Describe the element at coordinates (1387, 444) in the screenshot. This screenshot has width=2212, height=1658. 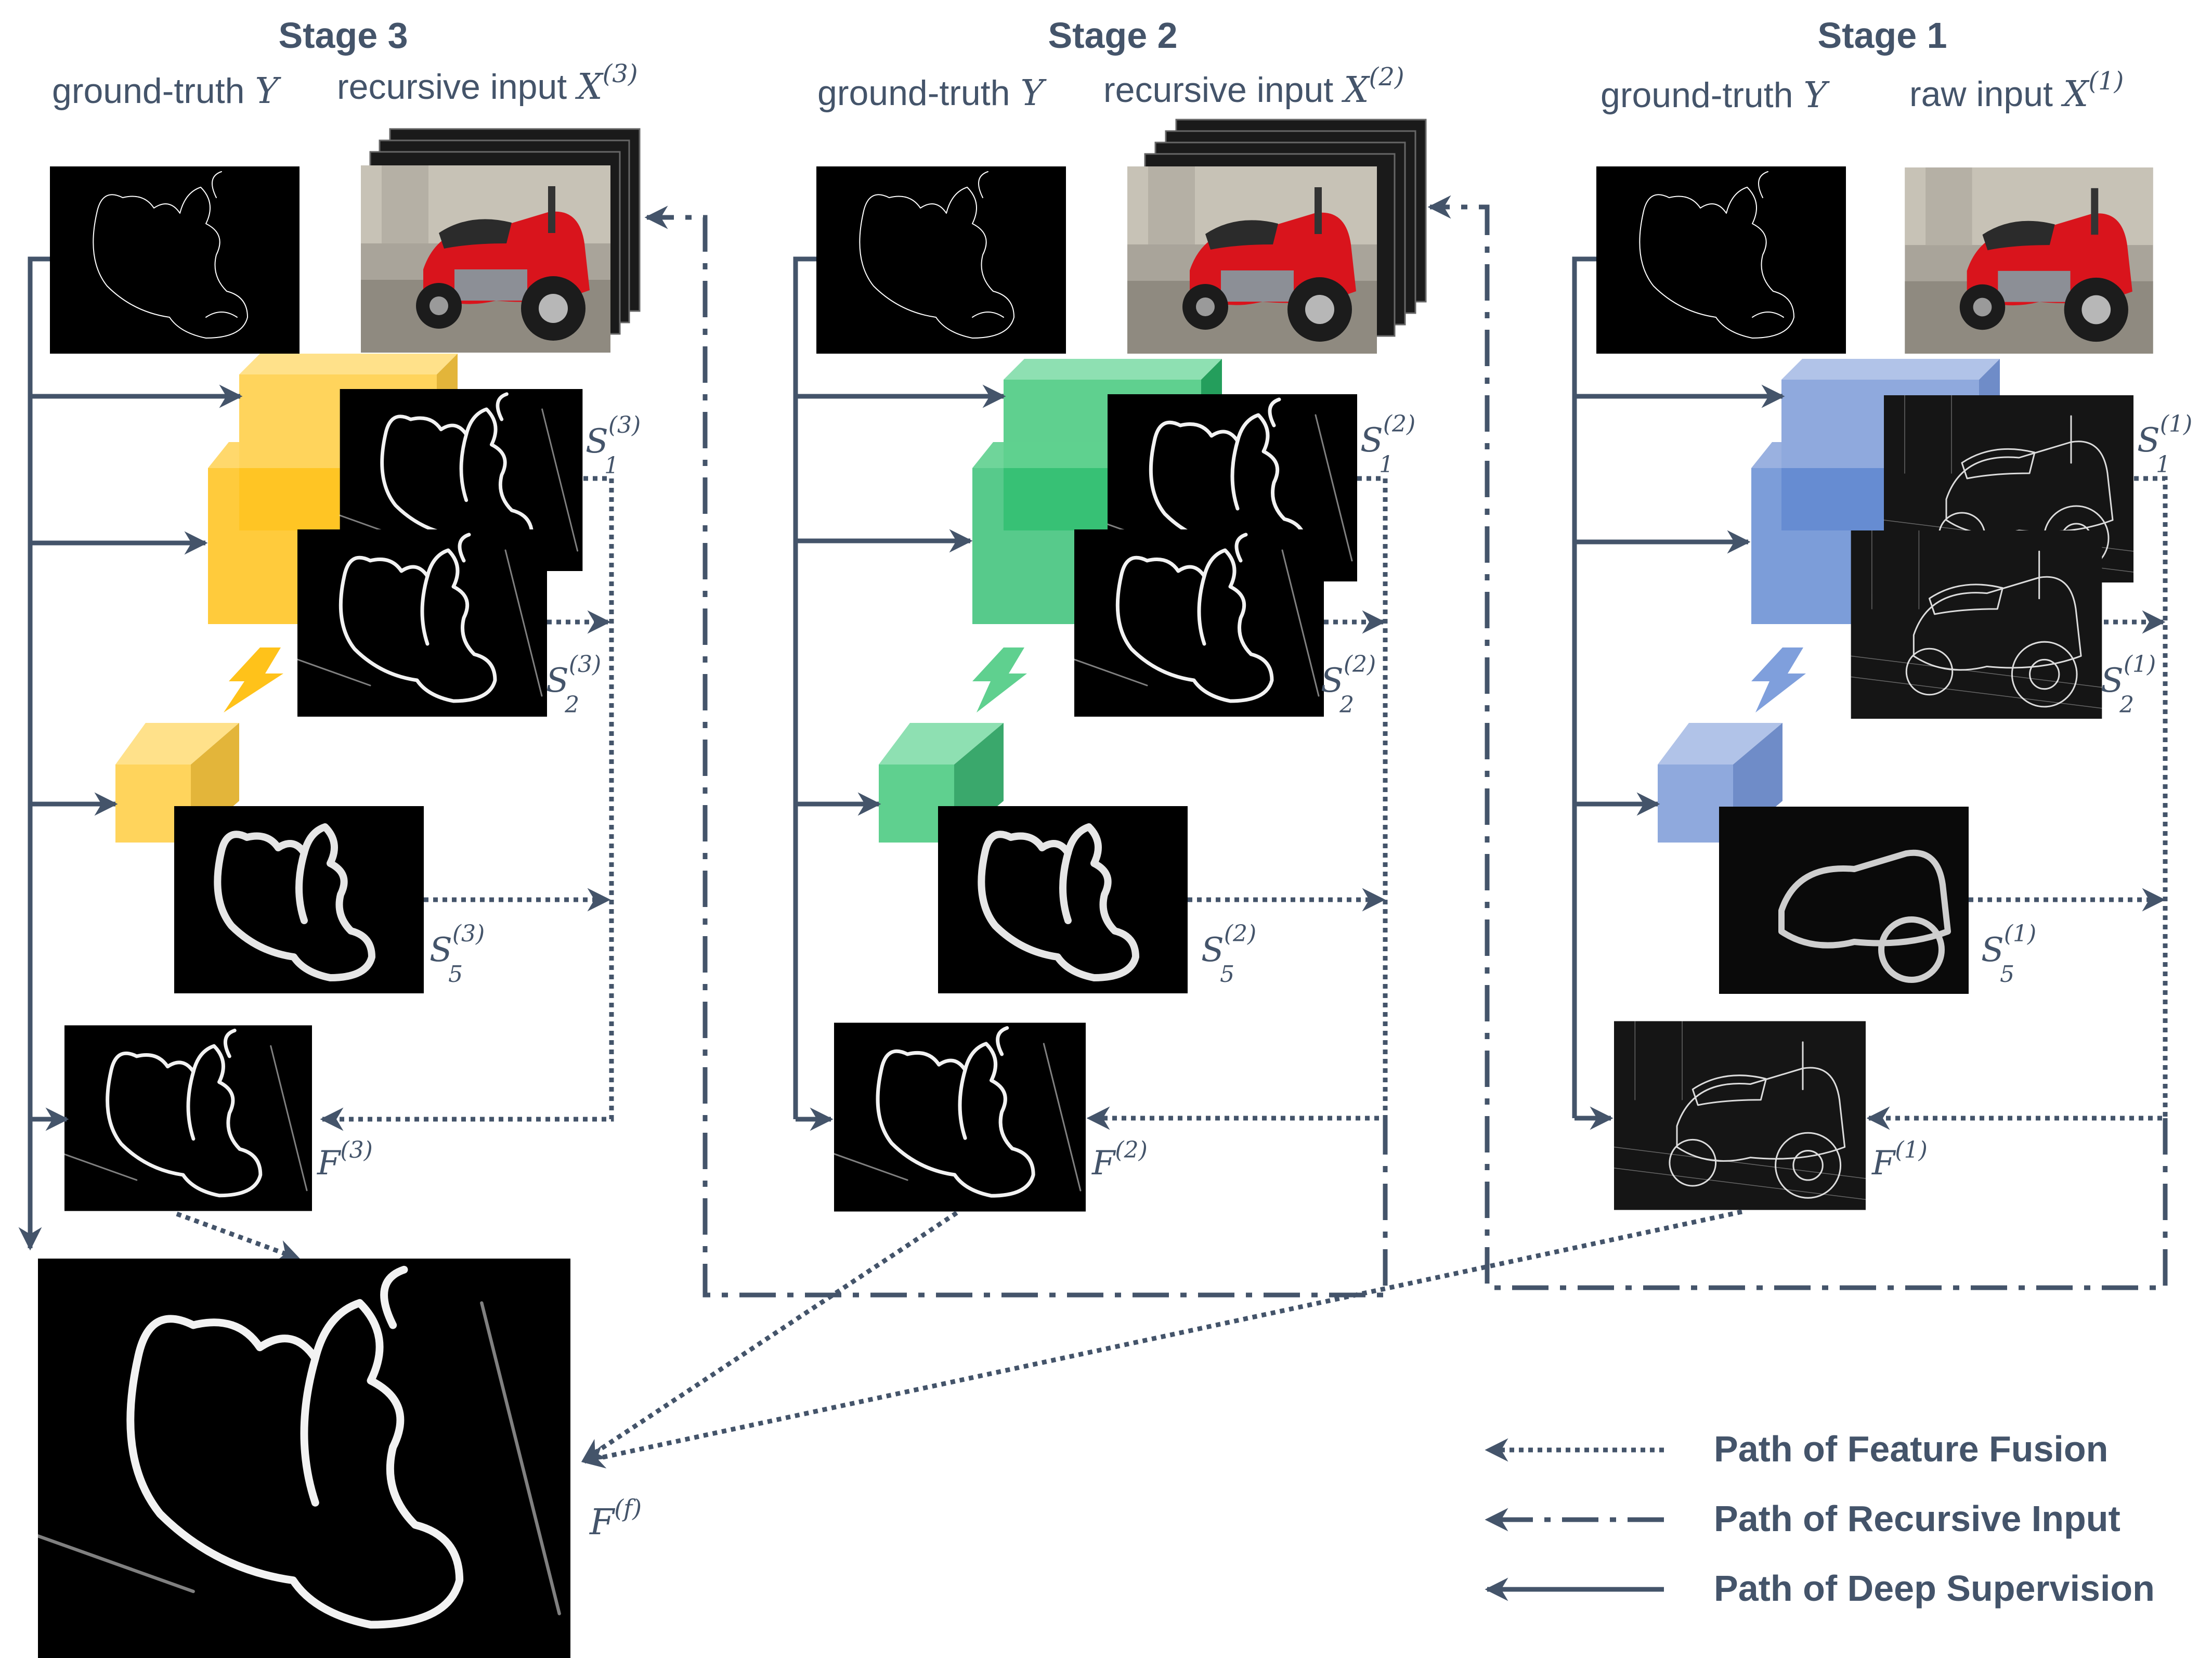
I see `s1-label: S(2) 1` at that location.